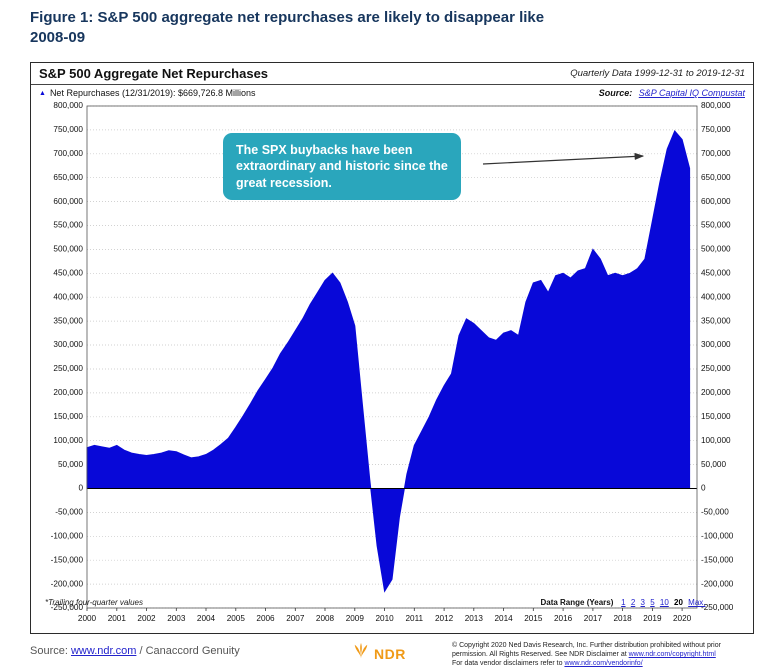 The width and height of the screenshot is (782, 668). Describe the element at coordinates (474, 618) in the screenshot. I see `svg-text: 2013` at that location.